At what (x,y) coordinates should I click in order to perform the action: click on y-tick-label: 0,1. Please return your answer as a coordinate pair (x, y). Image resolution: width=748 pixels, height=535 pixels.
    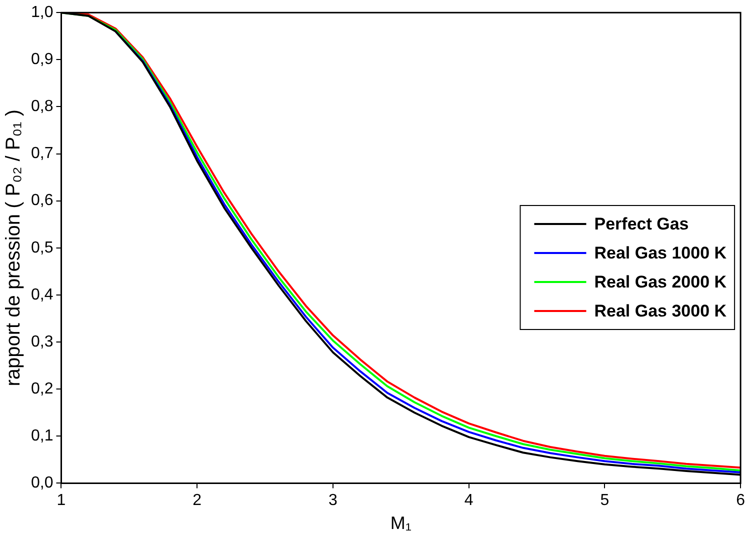
    Looking at the image, I should click on (42, 436).